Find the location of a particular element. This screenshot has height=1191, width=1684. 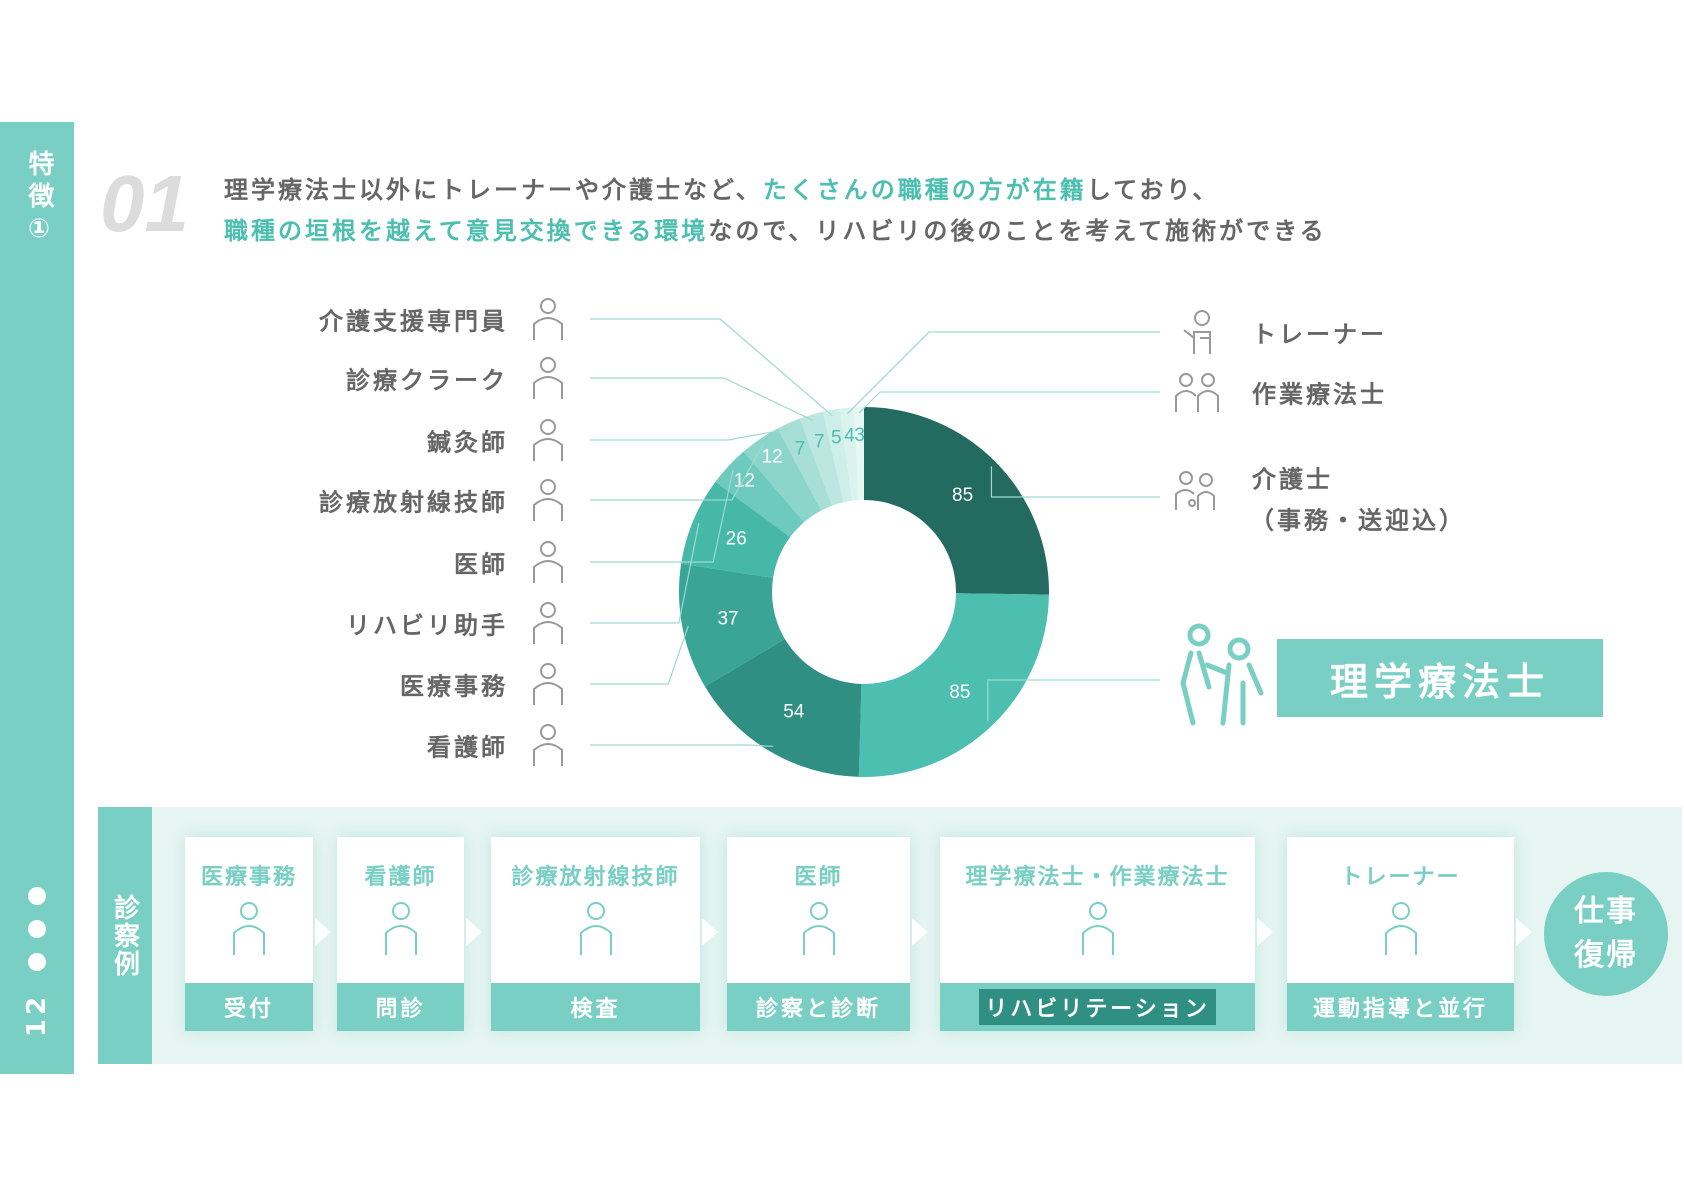

flow-step-action-bar: 運動指導と並行 is located at coordinates (1400, 1007).